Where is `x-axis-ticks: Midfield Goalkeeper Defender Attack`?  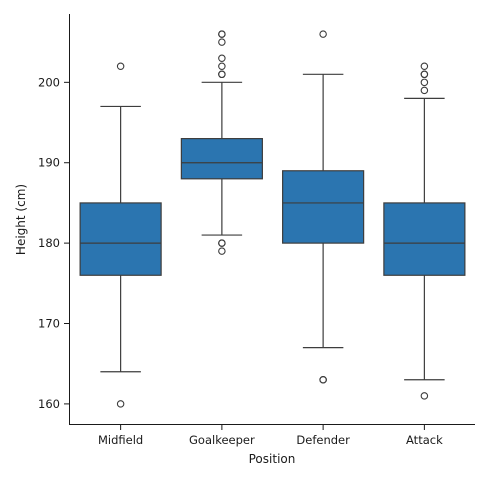
x-axis-ticks: Midfield Goalkeeper Defender Attack is located at coordinates (270, 435).